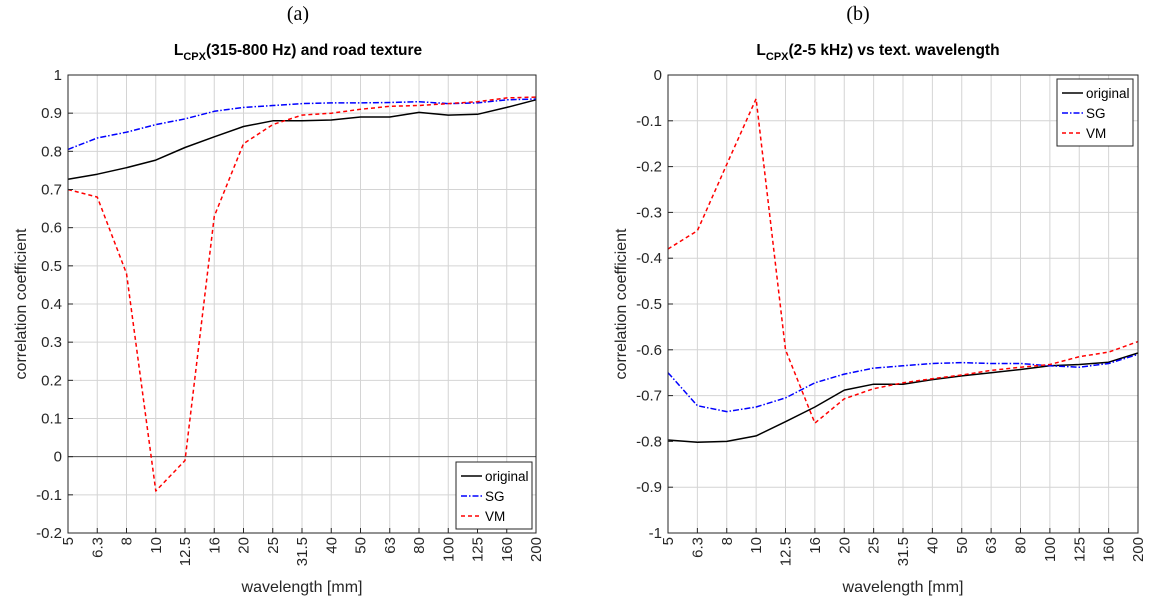  I want to click on y-tick-label: -0.6, so click(649, 350).